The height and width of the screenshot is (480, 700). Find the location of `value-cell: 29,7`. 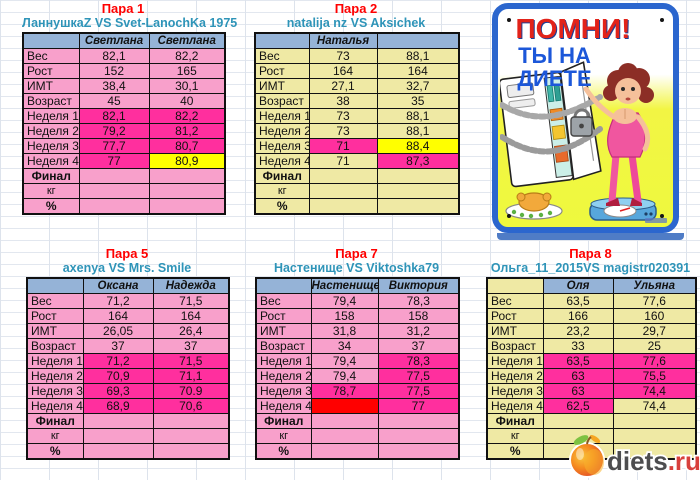

value-cell: 29,7 is located at coordinates (654, 331).